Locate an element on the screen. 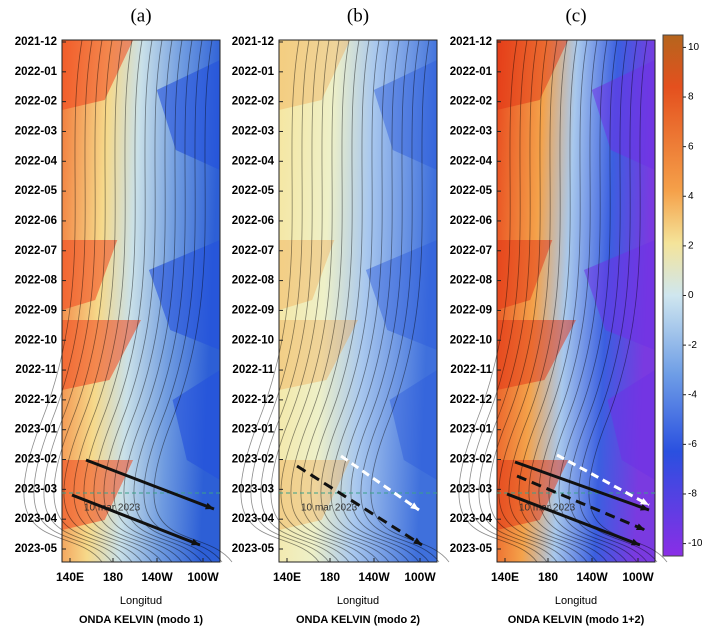 The height and width of the screenshot is (636, 702). colorbar-tick-label: -4 is located at coordinates (692, 394).